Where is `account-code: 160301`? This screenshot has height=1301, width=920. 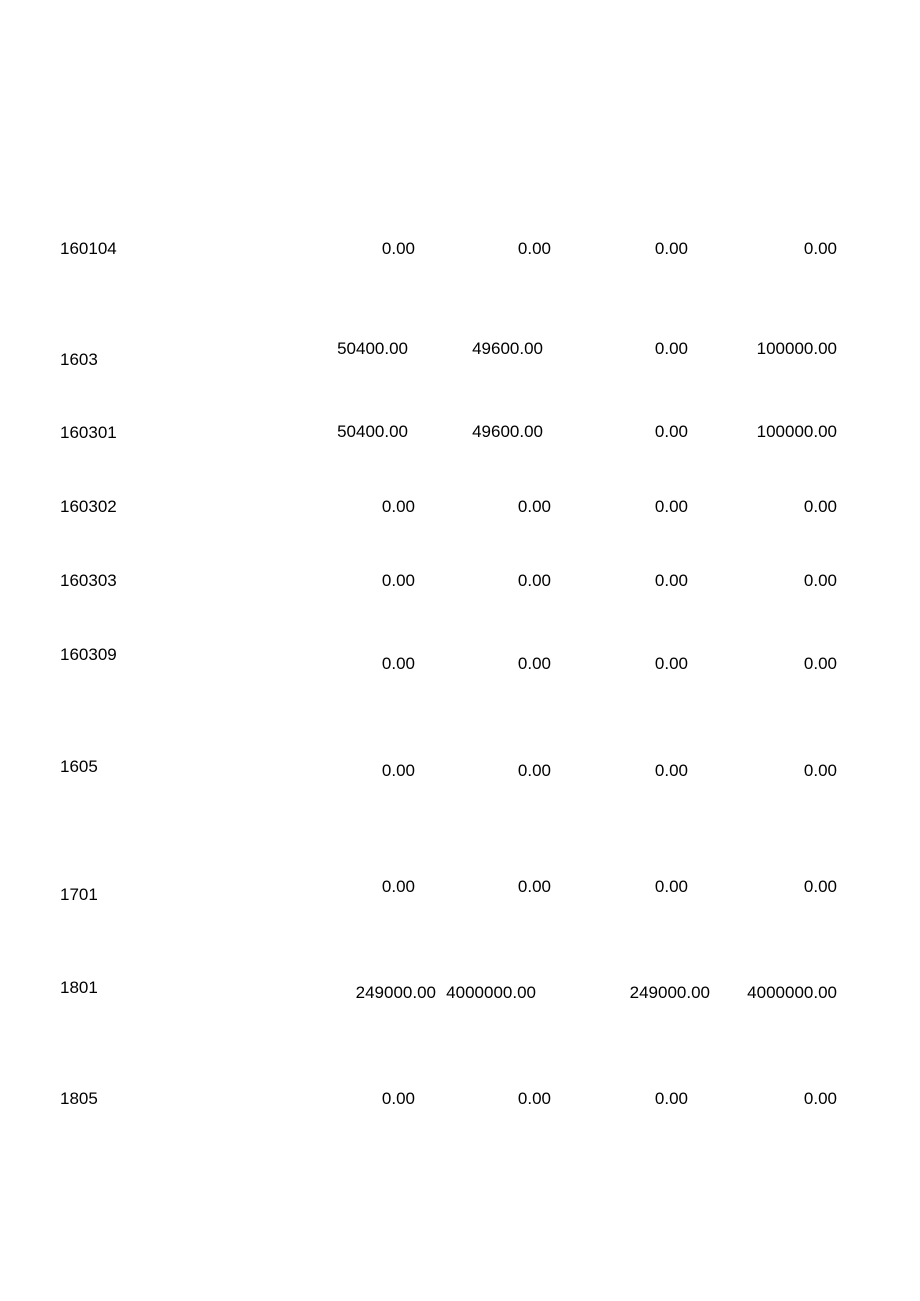 account-code: 160301 is located at coordinates (88, 432).